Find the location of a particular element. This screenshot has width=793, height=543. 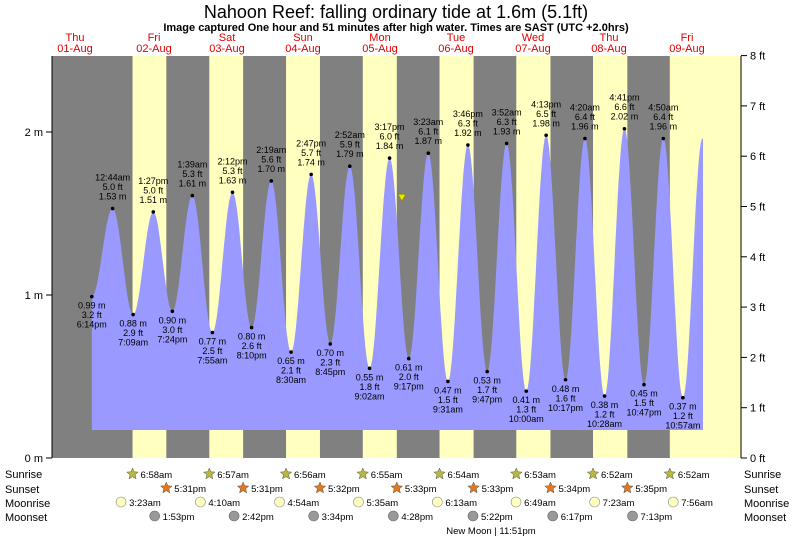

moon-phase-label: New Moon | 11:51pm is located at coordinates (491, 531).